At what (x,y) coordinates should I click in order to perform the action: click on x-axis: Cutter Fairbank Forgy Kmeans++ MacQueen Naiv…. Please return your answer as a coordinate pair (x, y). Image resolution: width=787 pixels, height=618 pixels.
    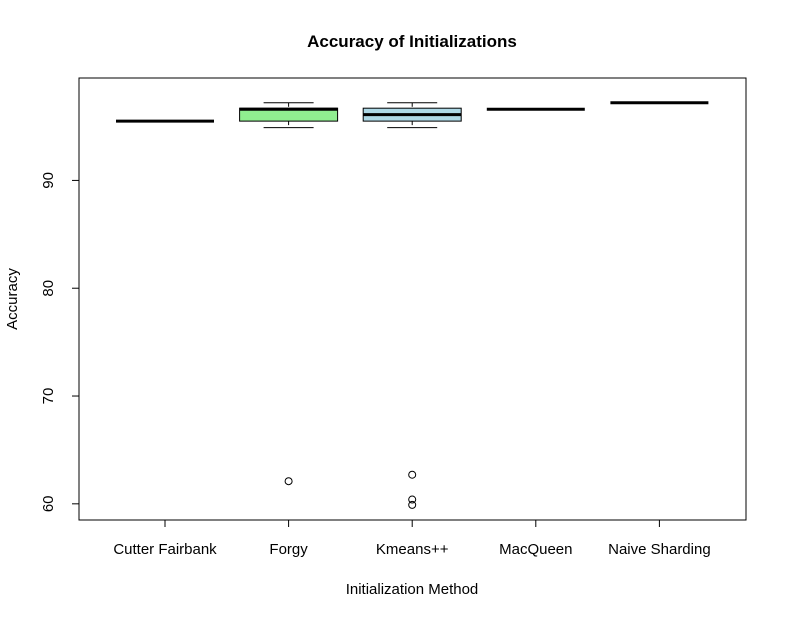
    Looking at the image, I should click on (412, 539).